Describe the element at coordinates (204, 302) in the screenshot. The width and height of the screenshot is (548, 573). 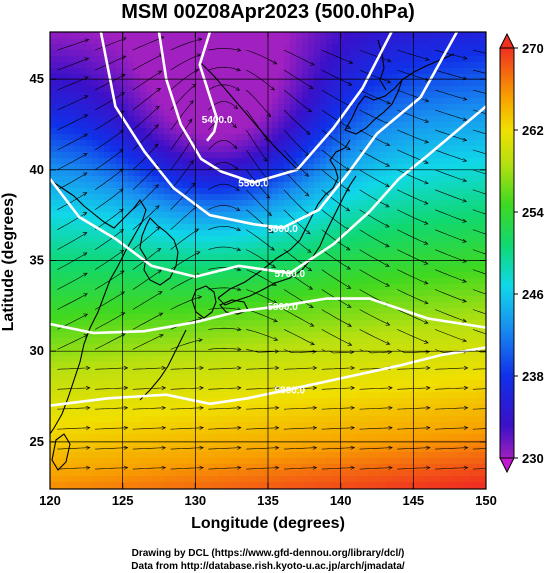
I see `coastline-kyushu` at that location.